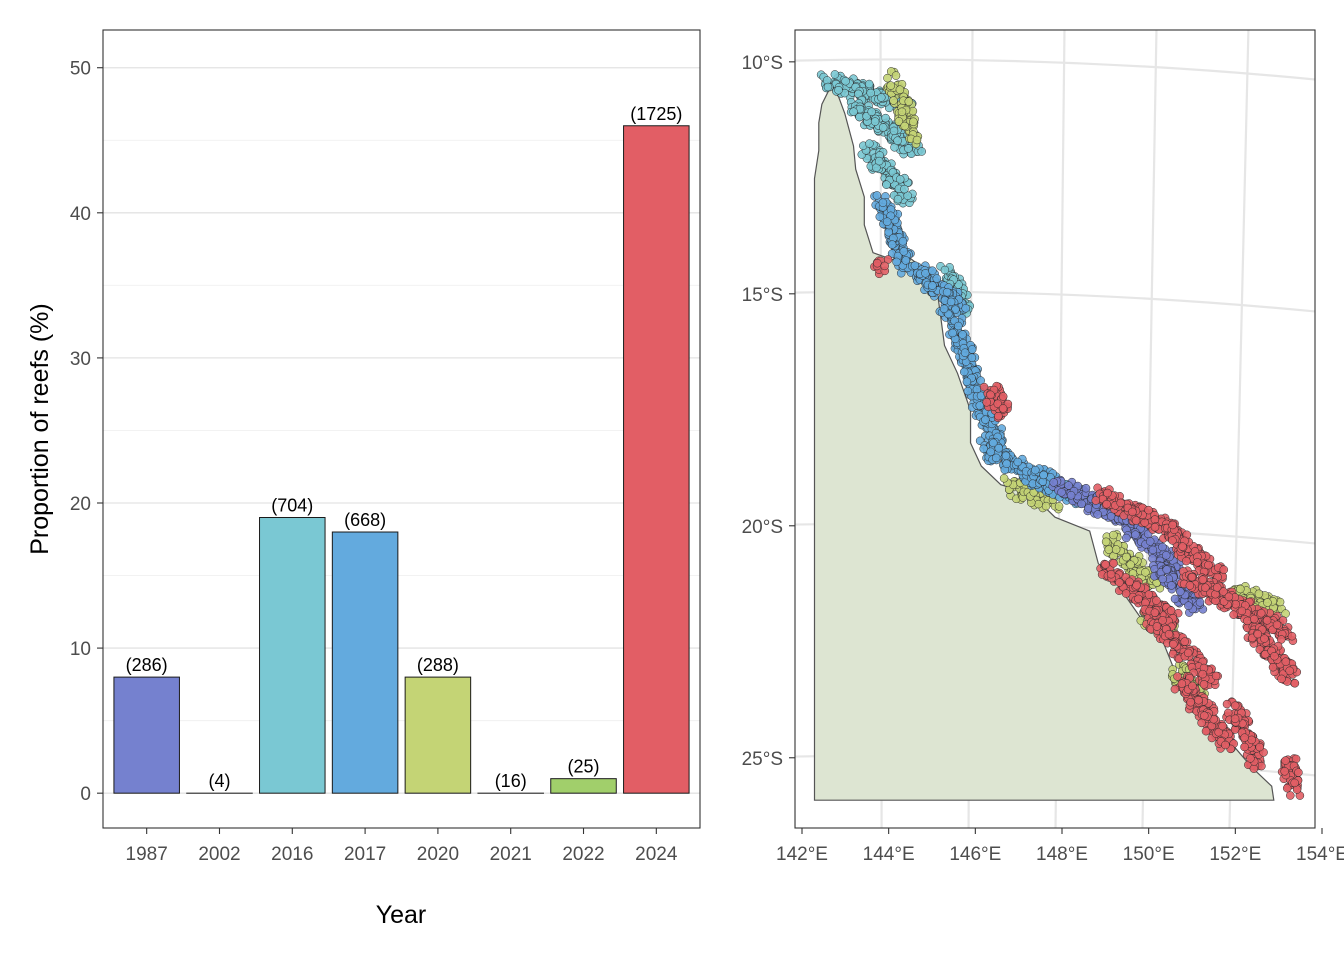 The image size is (1344, 960). I want to click on bar-label-2016: (704), so click(292, 506).